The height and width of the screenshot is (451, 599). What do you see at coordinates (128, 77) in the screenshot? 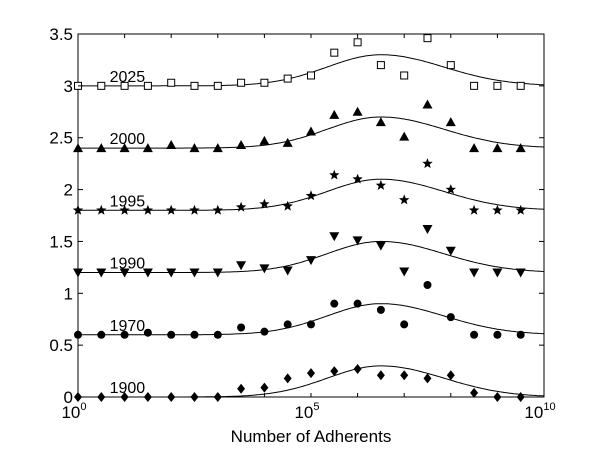
I see `series-label-2025: 2025` at bounding box center [128, 77].